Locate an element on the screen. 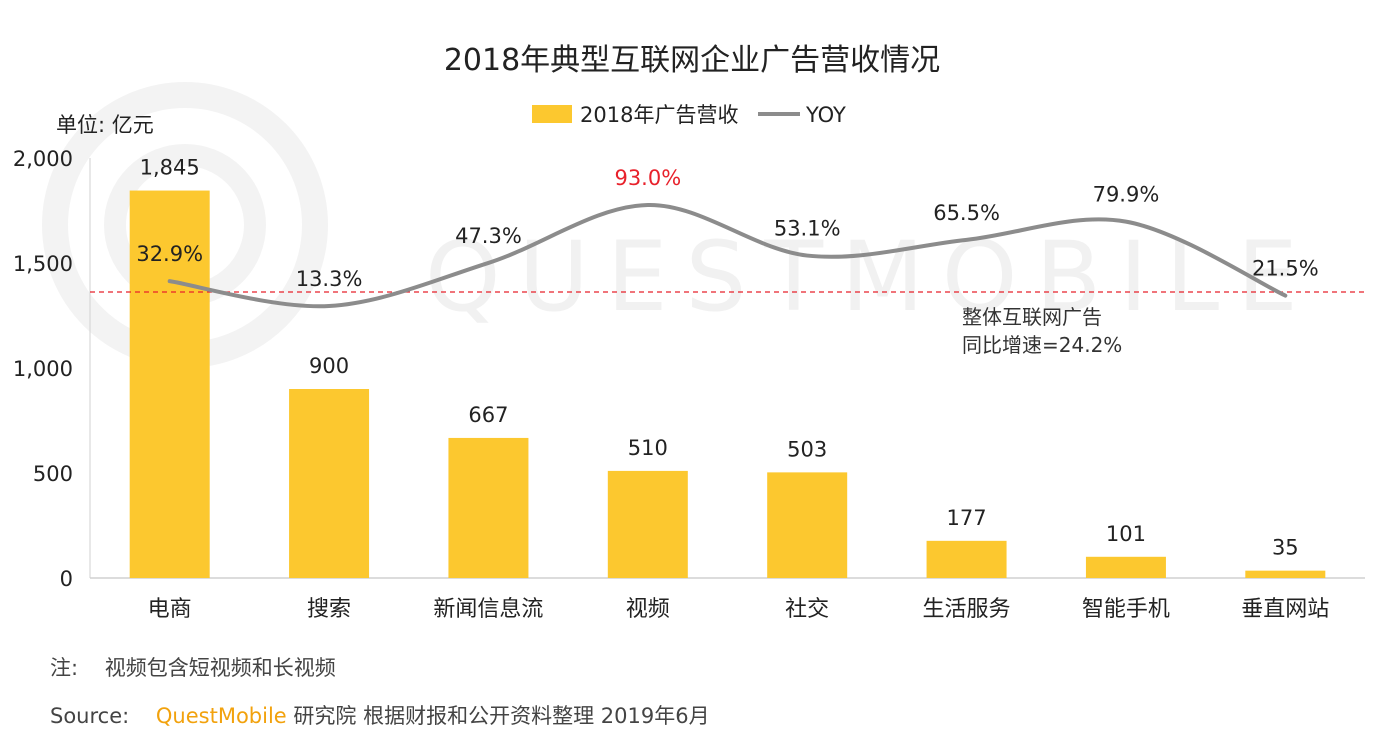 The width and height of the screenshot is (1384, 734). category-label: 电商 is located at coordinates (170, 609).